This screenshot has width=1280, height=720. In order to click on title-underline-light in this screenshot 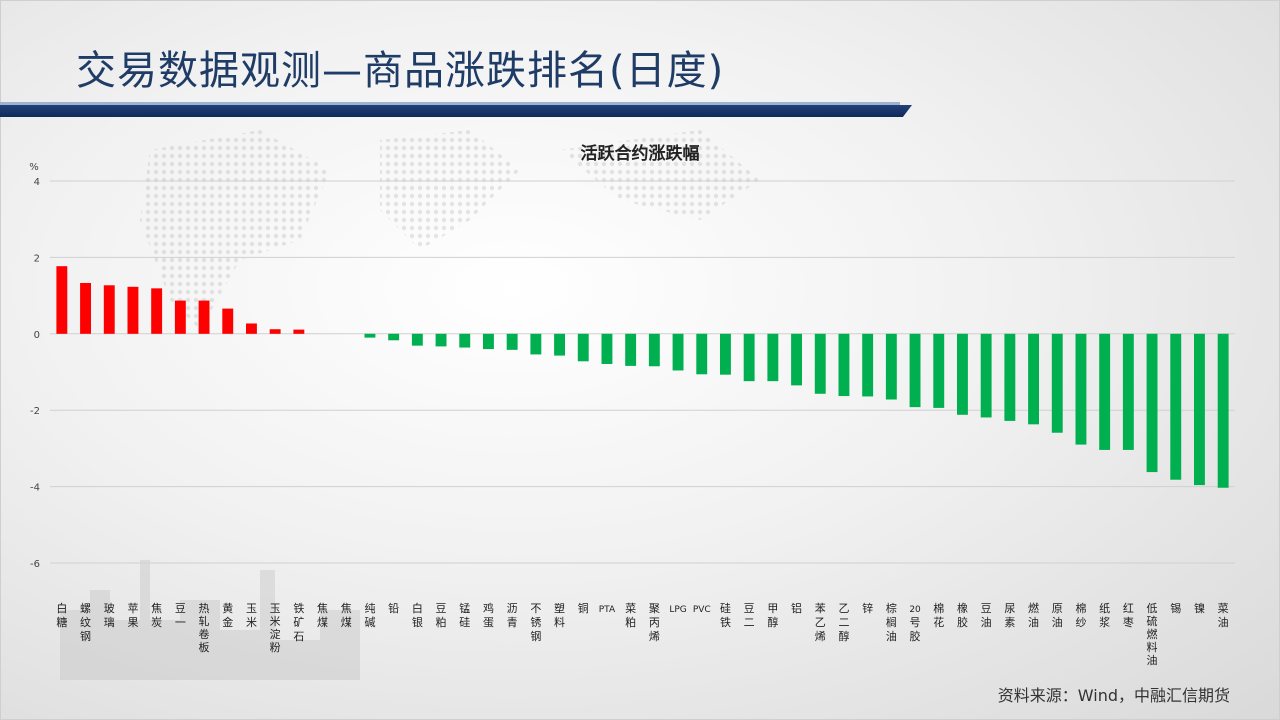, I will do `click(450, 103)`.